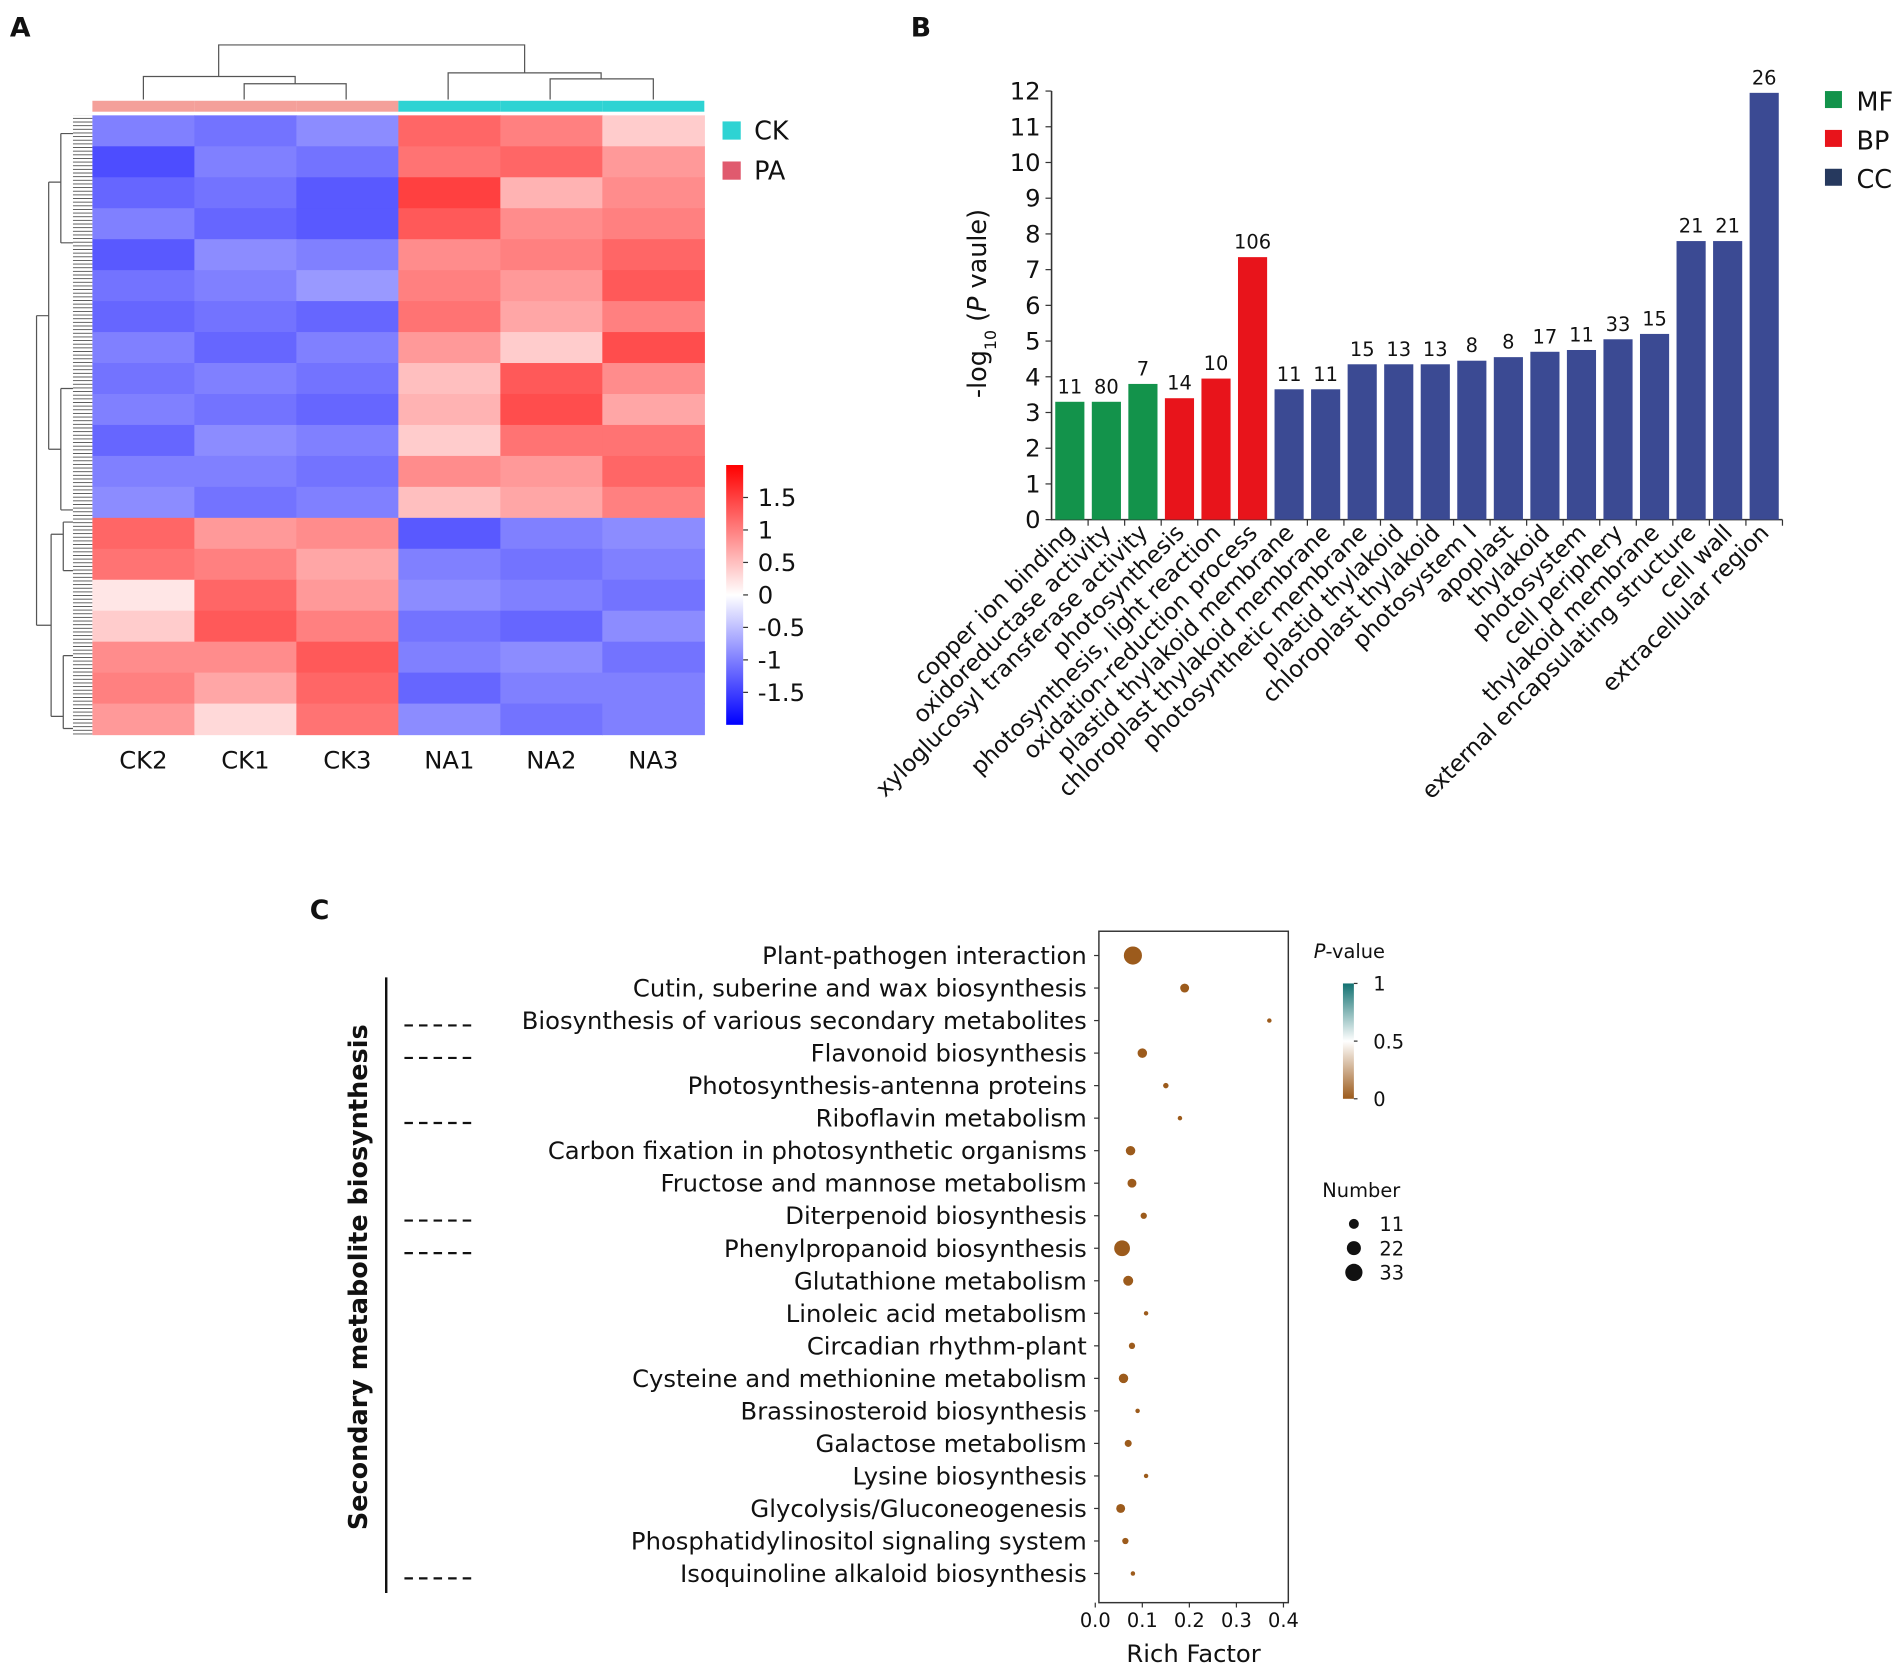  I want to click on plot-frame, so click(1194, 1267).